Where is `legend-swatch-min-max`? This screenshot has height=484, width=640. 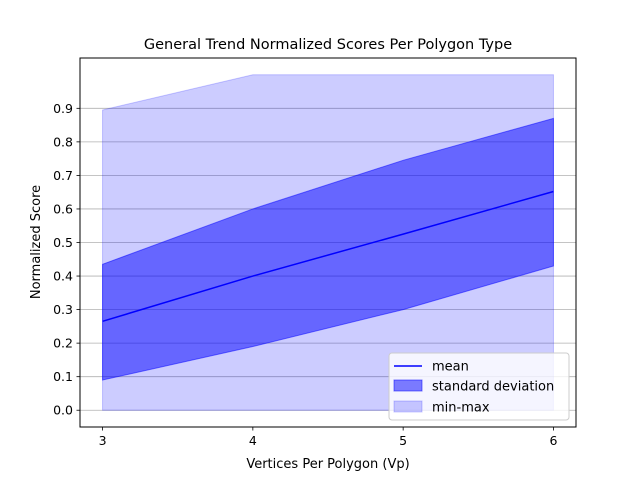 legend-swatch-min-max is located at coordinates (408, 406).